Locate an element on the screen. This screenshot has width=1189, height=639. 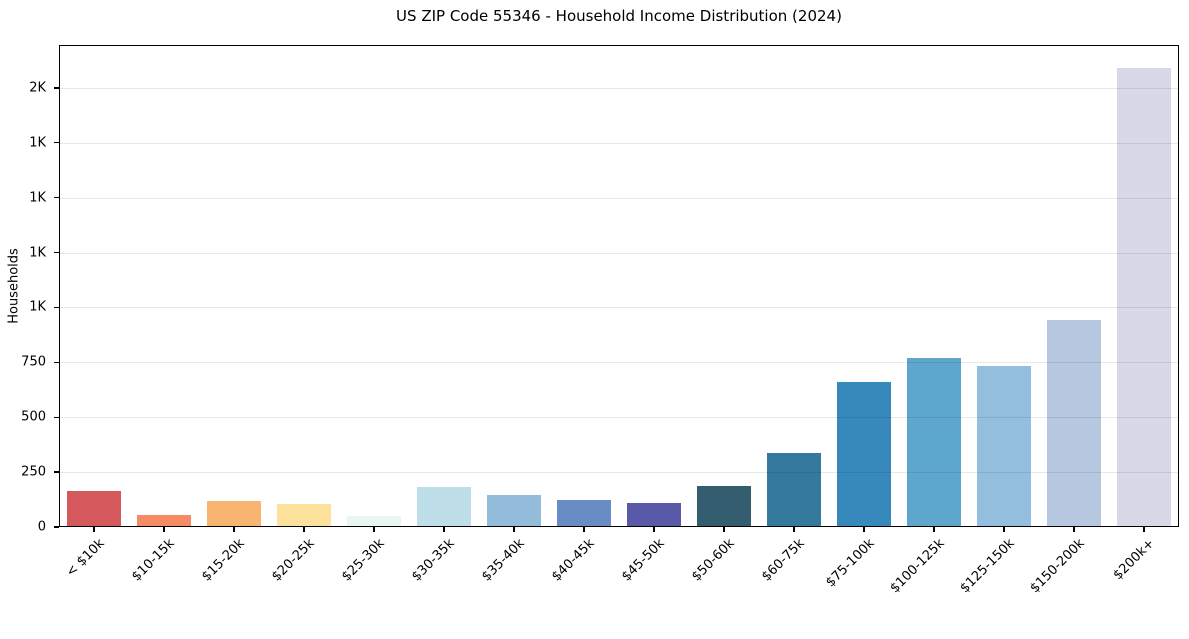
bar-$20-25k is located at coordinates (304, 515).